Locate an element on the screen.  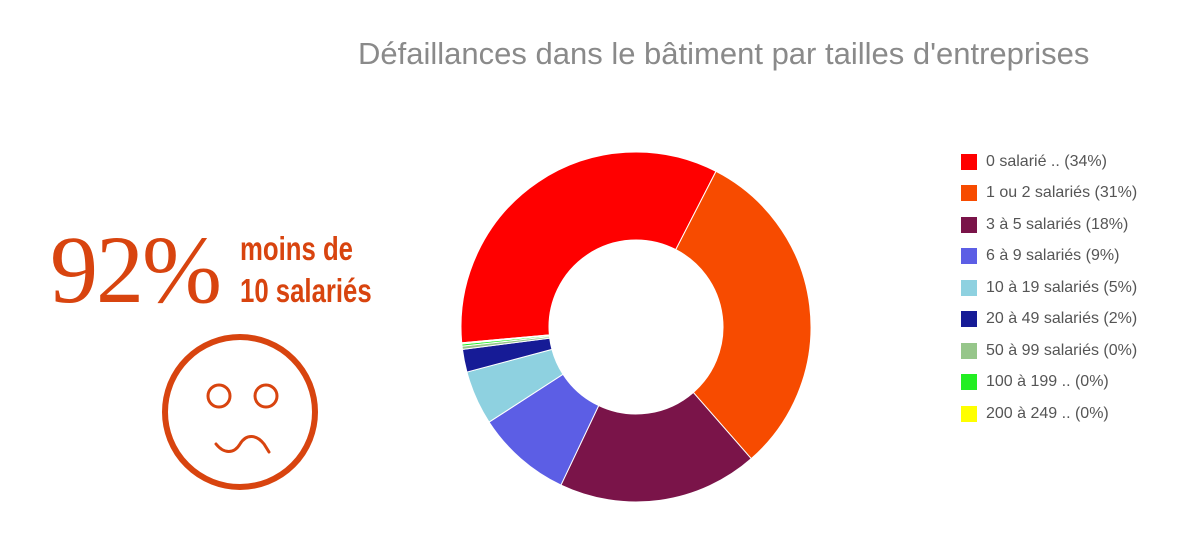
legend-item-1: 0 salarié .. (34%) is located at coordinates (1049, 162).